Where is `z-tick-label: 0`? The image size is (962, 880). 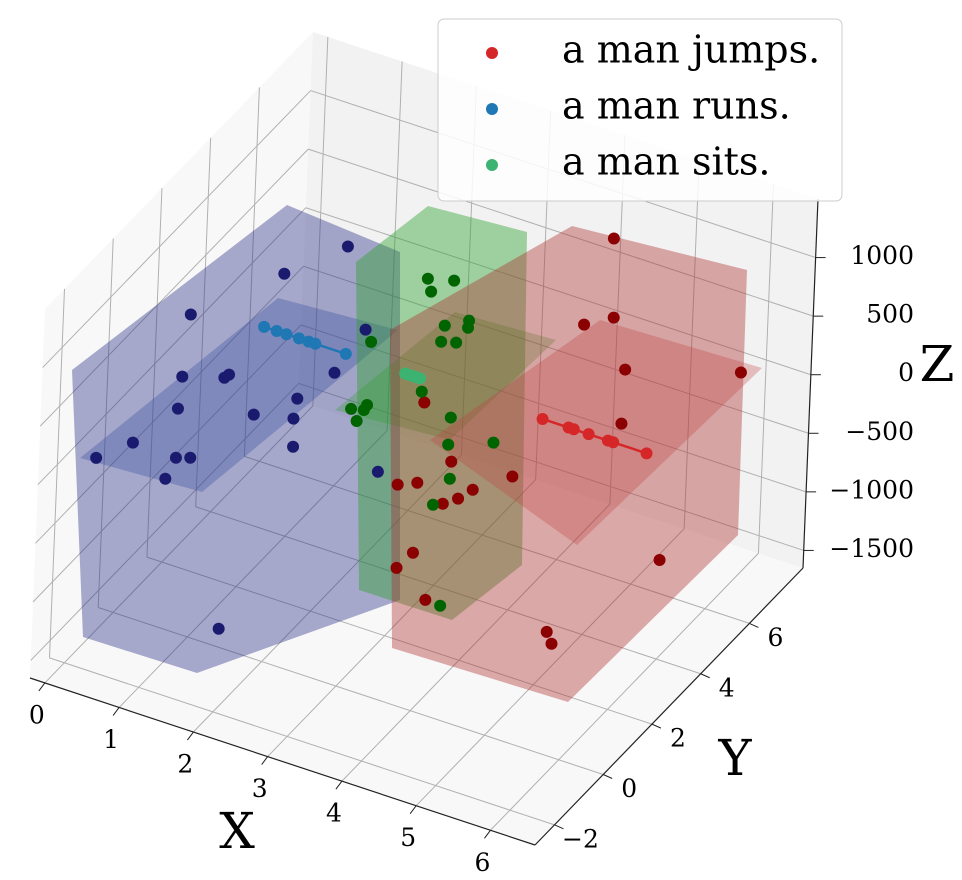
z-tick-label: 0 is located at coordinates (906, 372).